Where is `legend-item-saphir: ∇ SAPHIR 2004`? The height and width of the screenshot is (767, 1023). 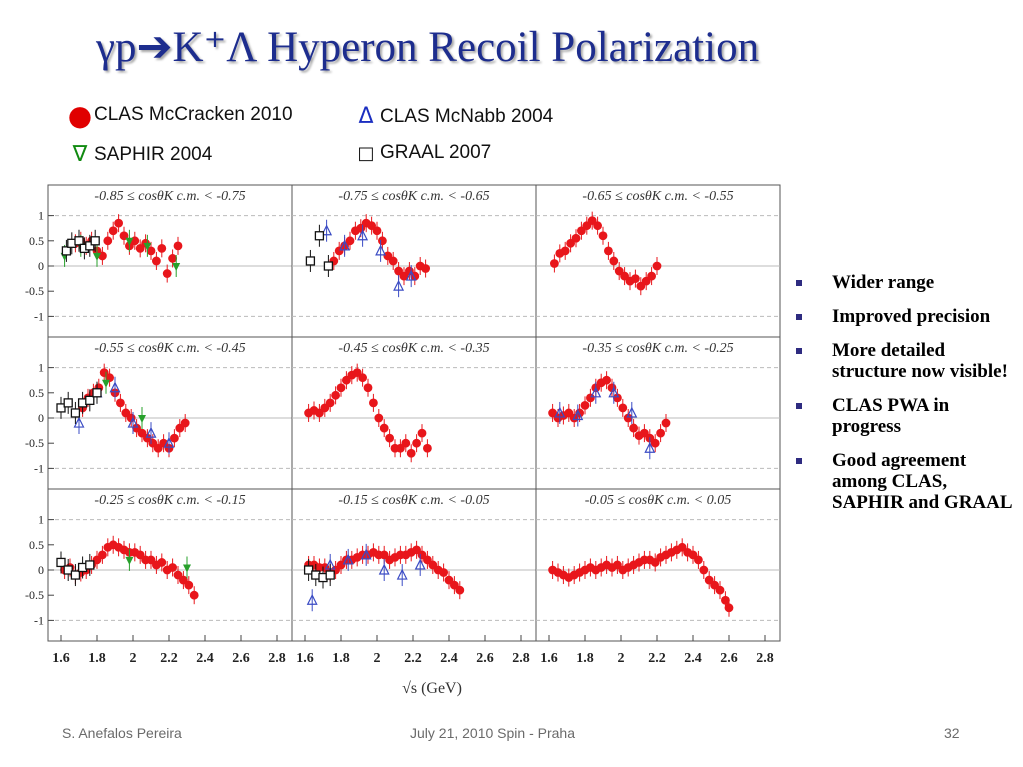 legend-item-saphir: ∇ SAPHIR 2004 is located at coordinates (139, 154).